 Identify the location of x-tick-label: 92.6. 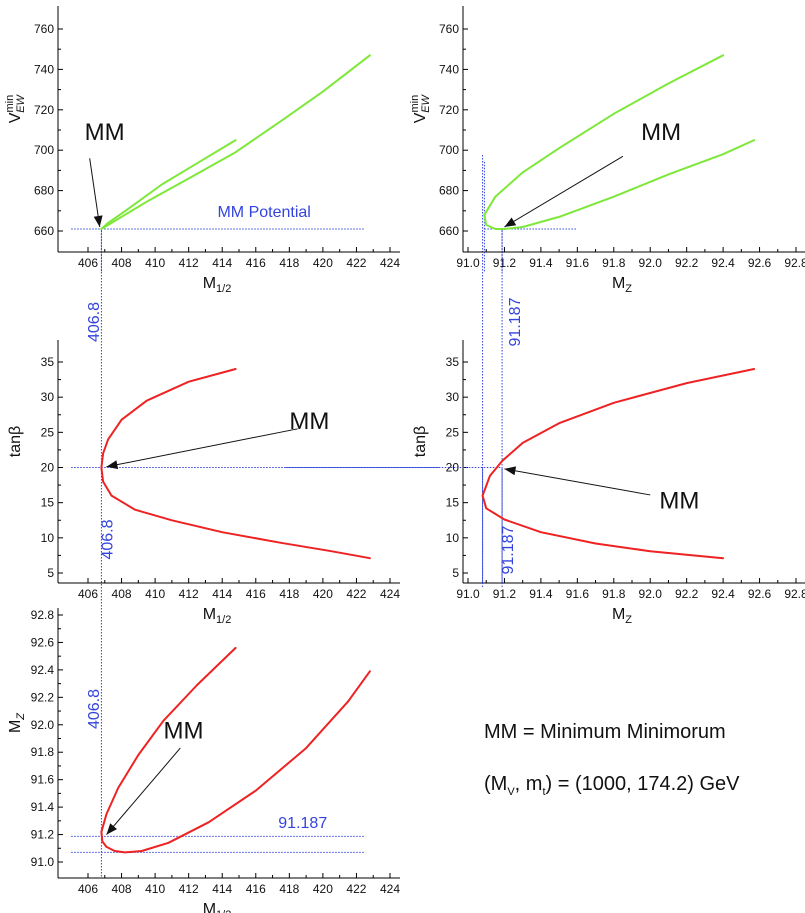
(760, 263).